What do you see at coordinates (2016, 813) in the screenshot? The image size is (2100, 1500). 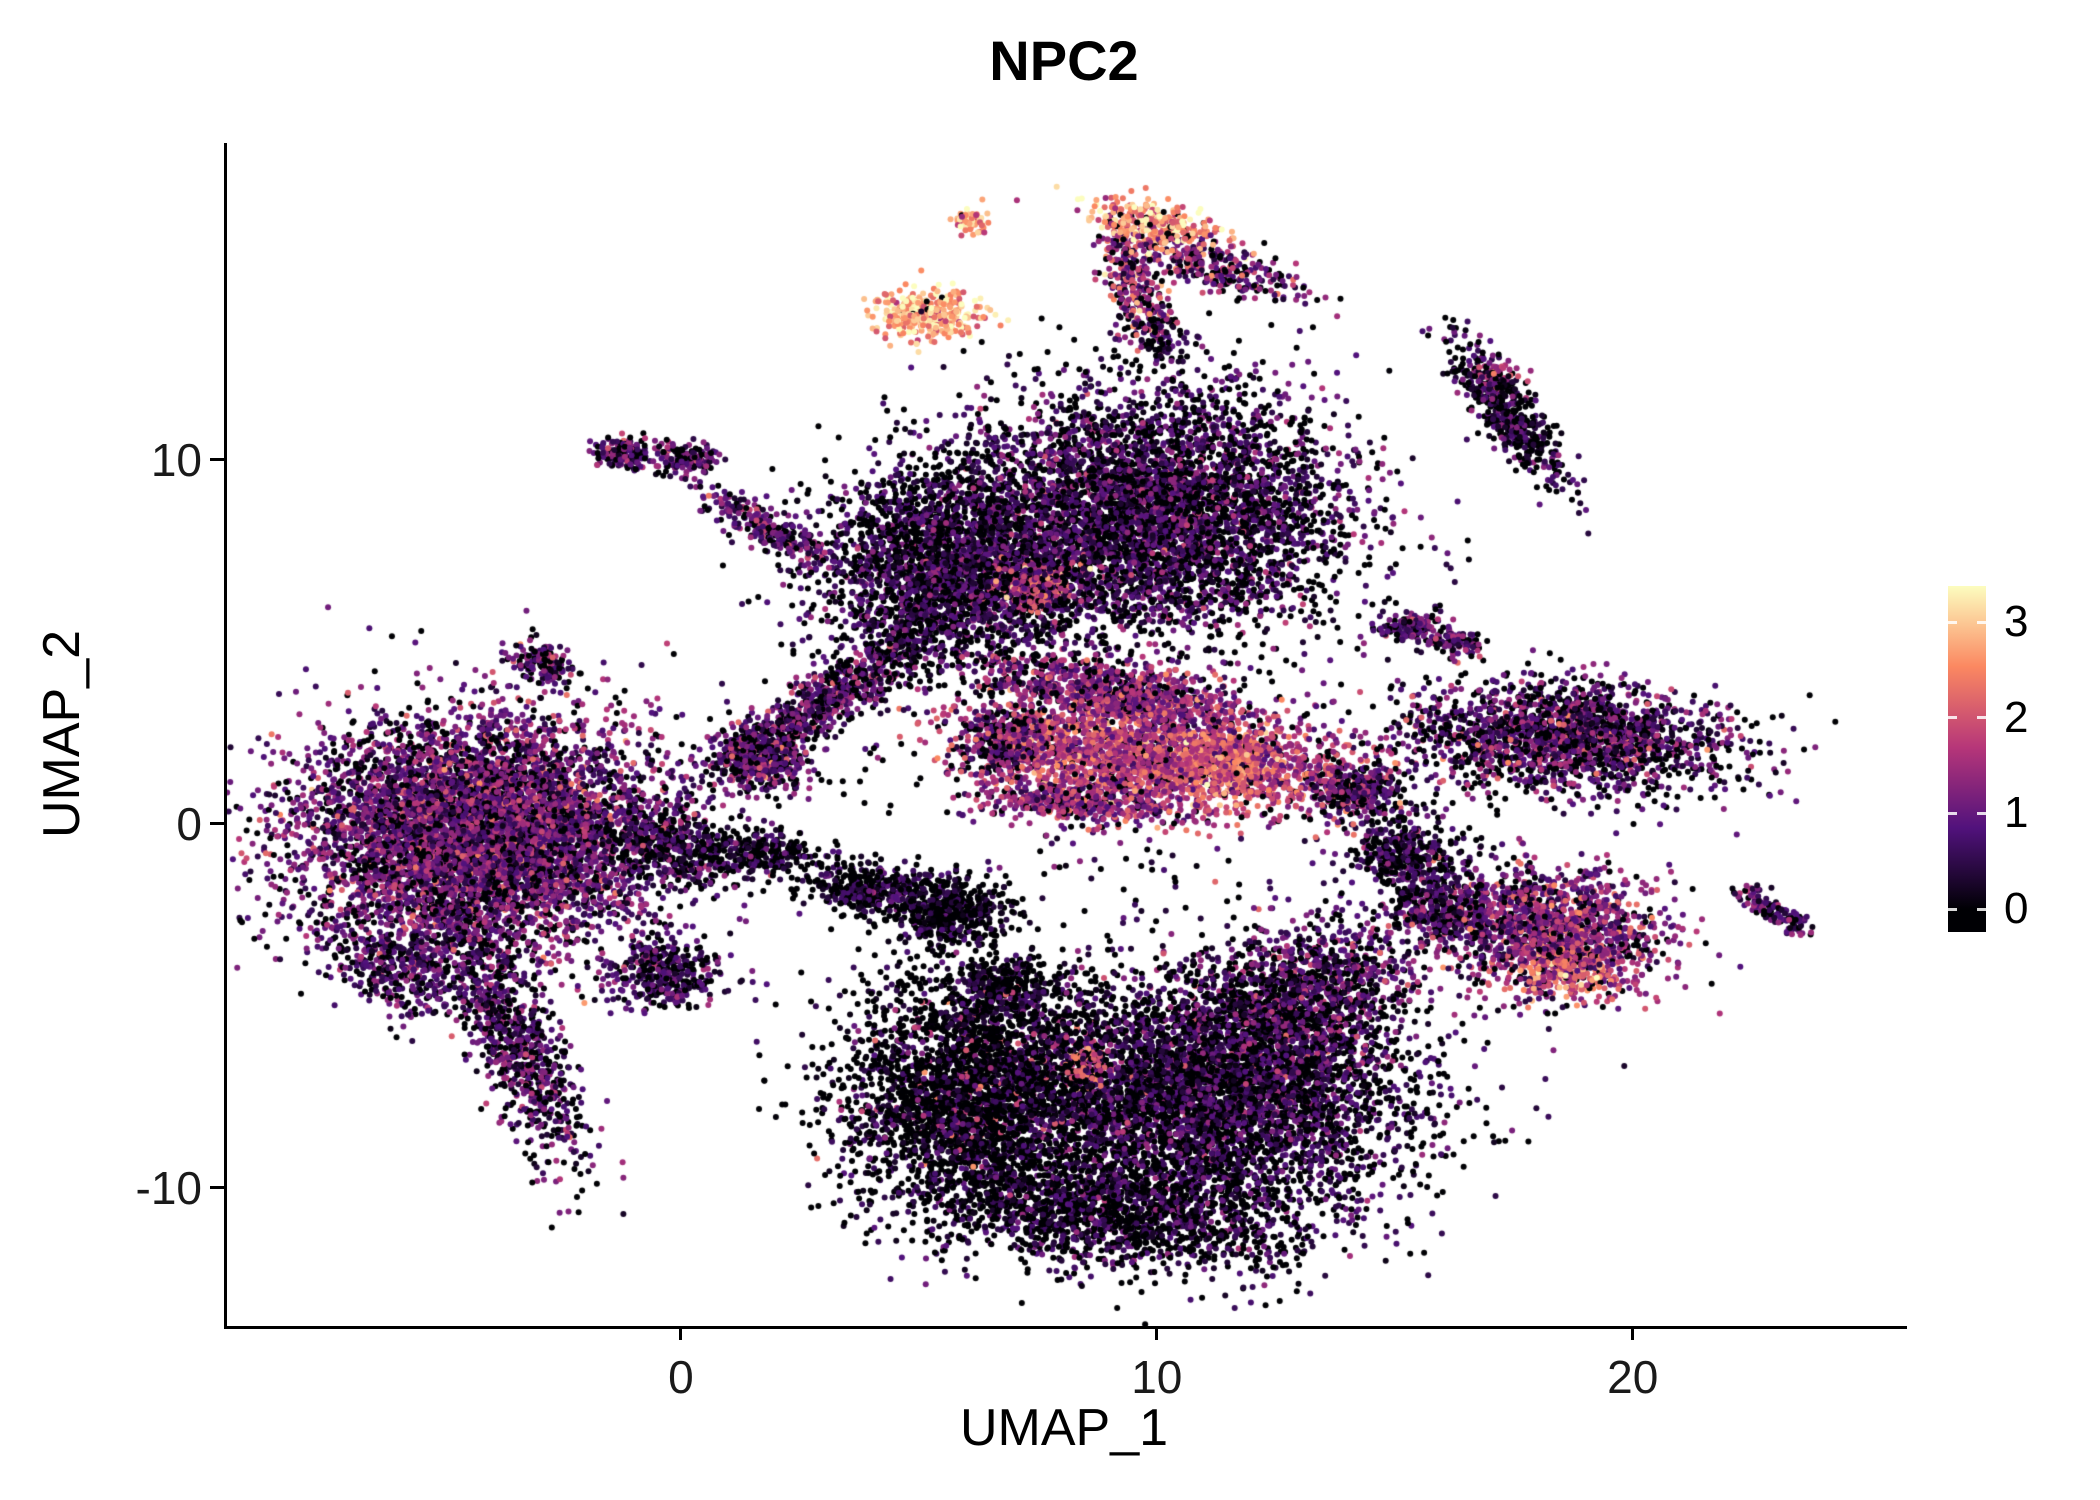 I see `colorbar-tick-label: 1` at bounding box center [2016, 813].